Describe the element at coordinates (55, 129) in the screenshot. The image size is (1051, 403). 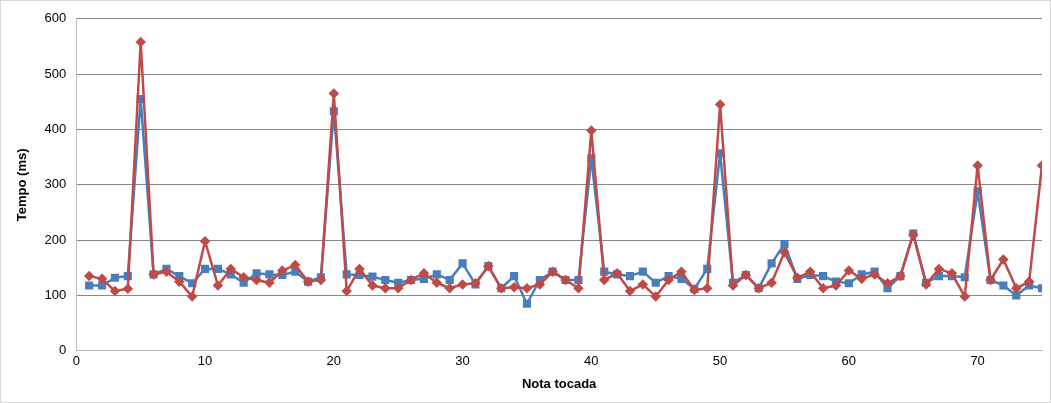
I see `y-tick-label: 400` at that location.